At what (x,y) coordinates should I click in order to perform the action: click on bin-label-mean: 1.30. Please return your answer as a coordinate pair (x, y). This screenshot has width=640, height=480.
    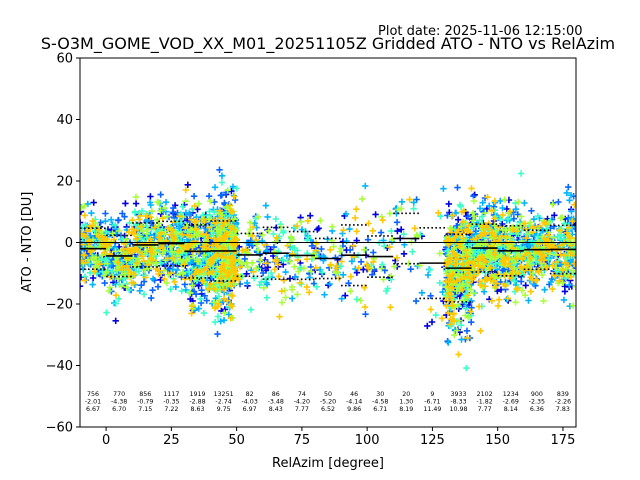
    Looking at the image, I should click on (406, 402).